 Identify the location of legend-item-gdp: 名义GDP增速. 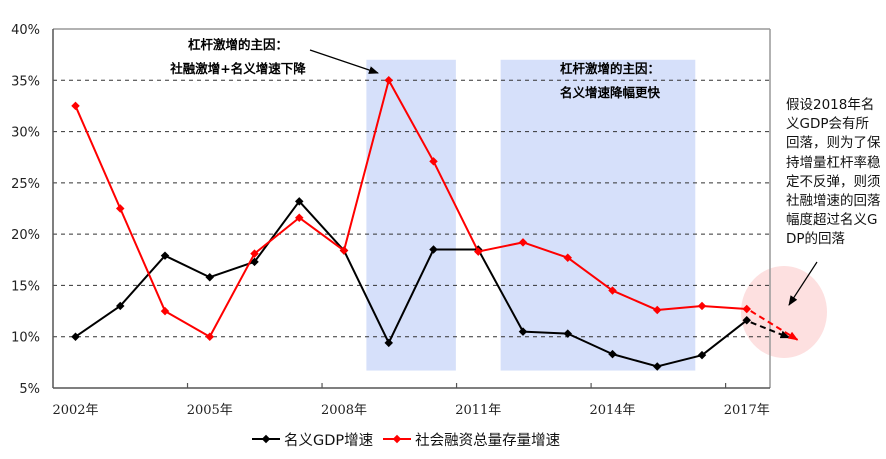
(312, 439).